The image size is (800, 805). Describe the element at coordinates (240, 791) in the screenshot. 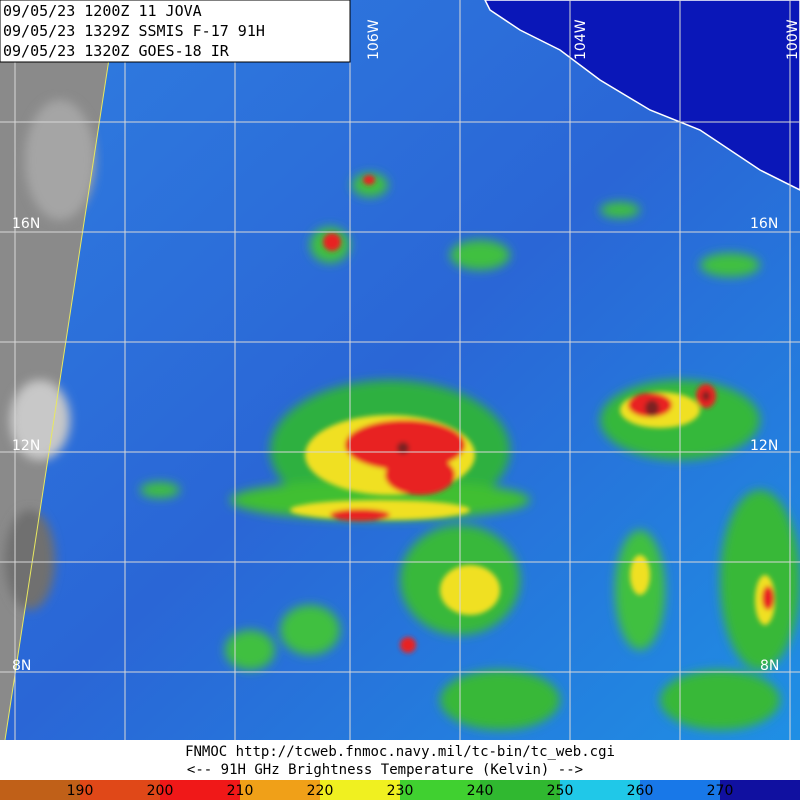

I see `colorbar-tick-label: 210` at that location.